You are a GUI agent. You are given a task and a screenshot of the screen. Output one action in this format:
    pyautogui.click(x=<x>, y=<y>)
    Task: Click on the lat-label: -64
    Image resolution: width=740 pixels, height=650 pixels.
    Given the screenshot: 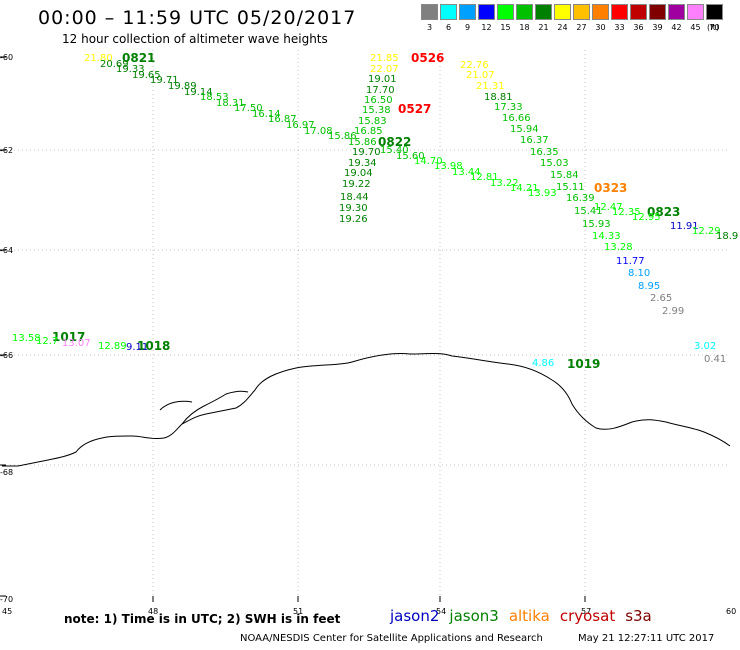 What is the action you would take?
    pyautogui.click(x=6, y=250)
    